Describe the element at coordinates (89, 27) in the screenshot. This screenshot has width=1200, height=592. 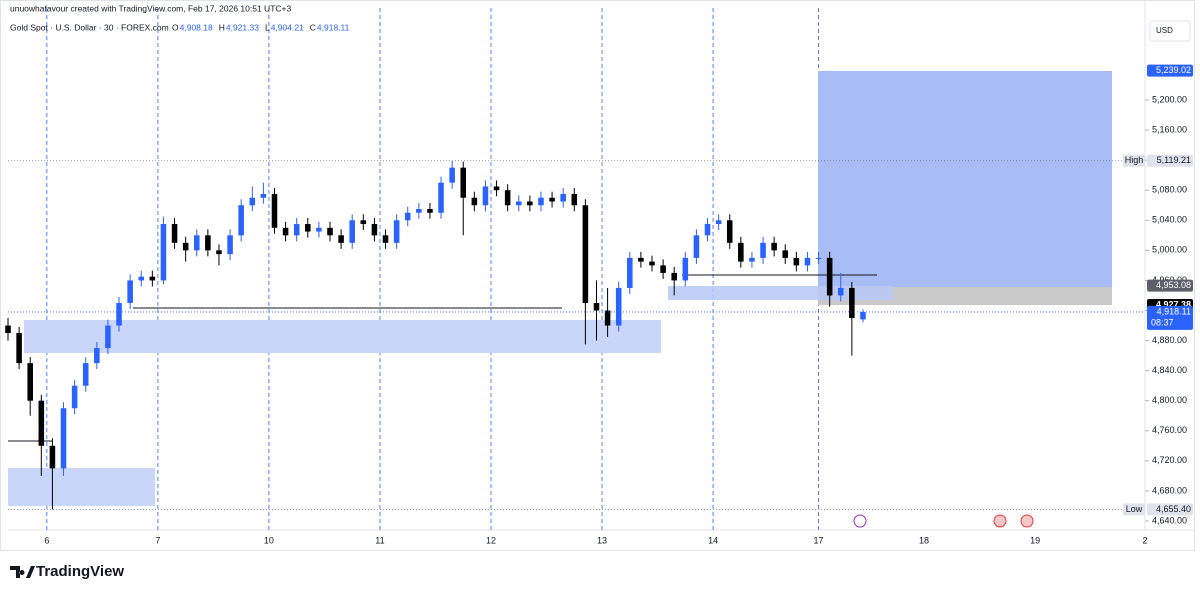
I see `symbol: Gold Spot · U.S. Dollar · 30 · FOREX.com` at that location.